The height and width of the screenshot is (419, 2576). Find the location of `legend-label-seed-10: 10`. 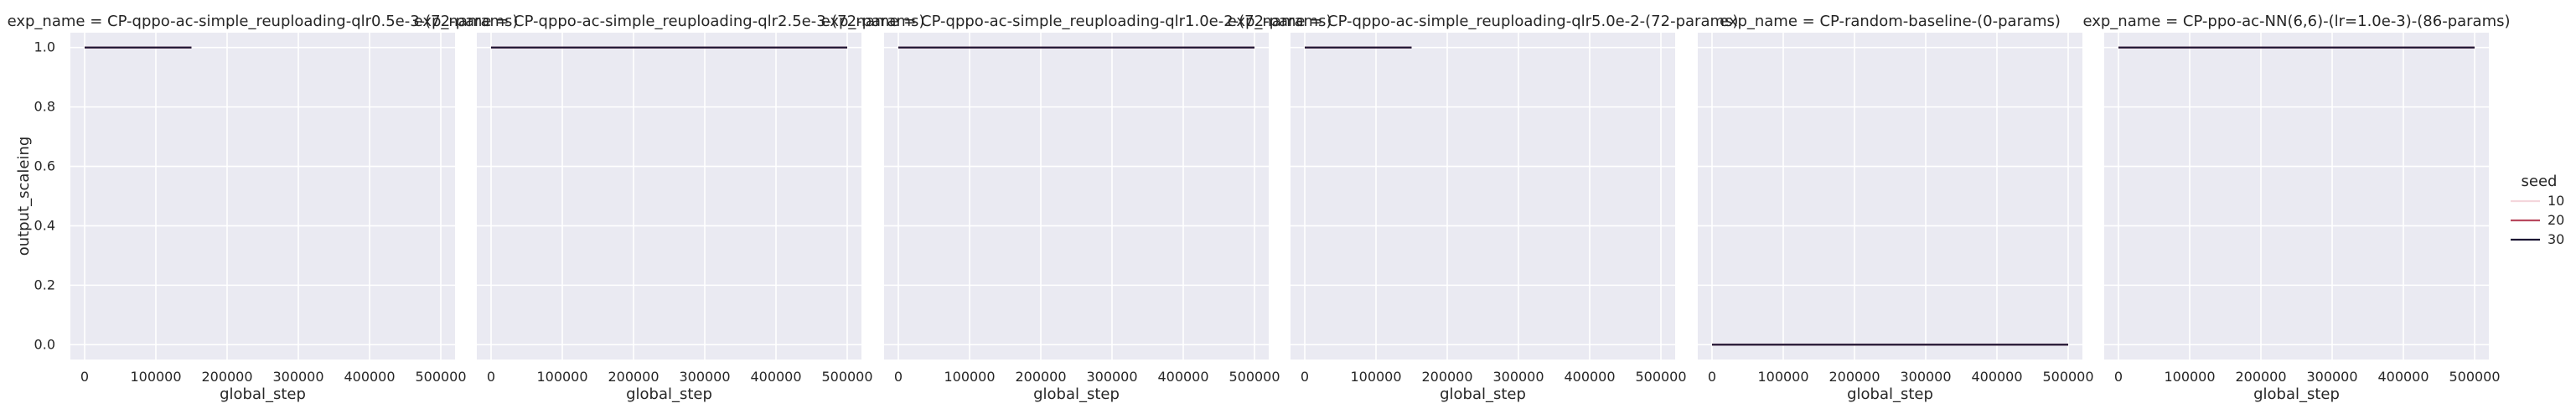

legend-label-seed-10: 10 is located at coordinates (2556, 201).